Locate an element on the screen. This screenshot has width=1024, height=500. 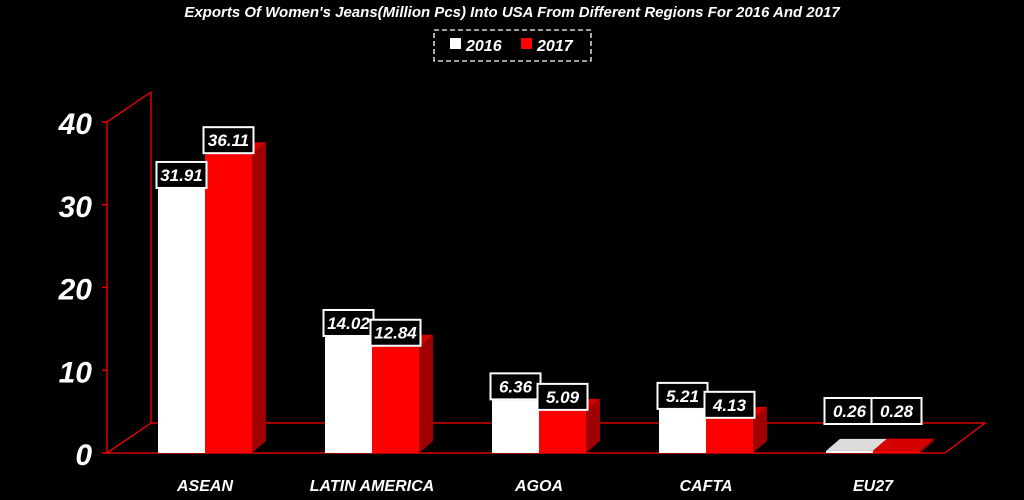
data-label: 0.28 is located at coordinates (896, 411).